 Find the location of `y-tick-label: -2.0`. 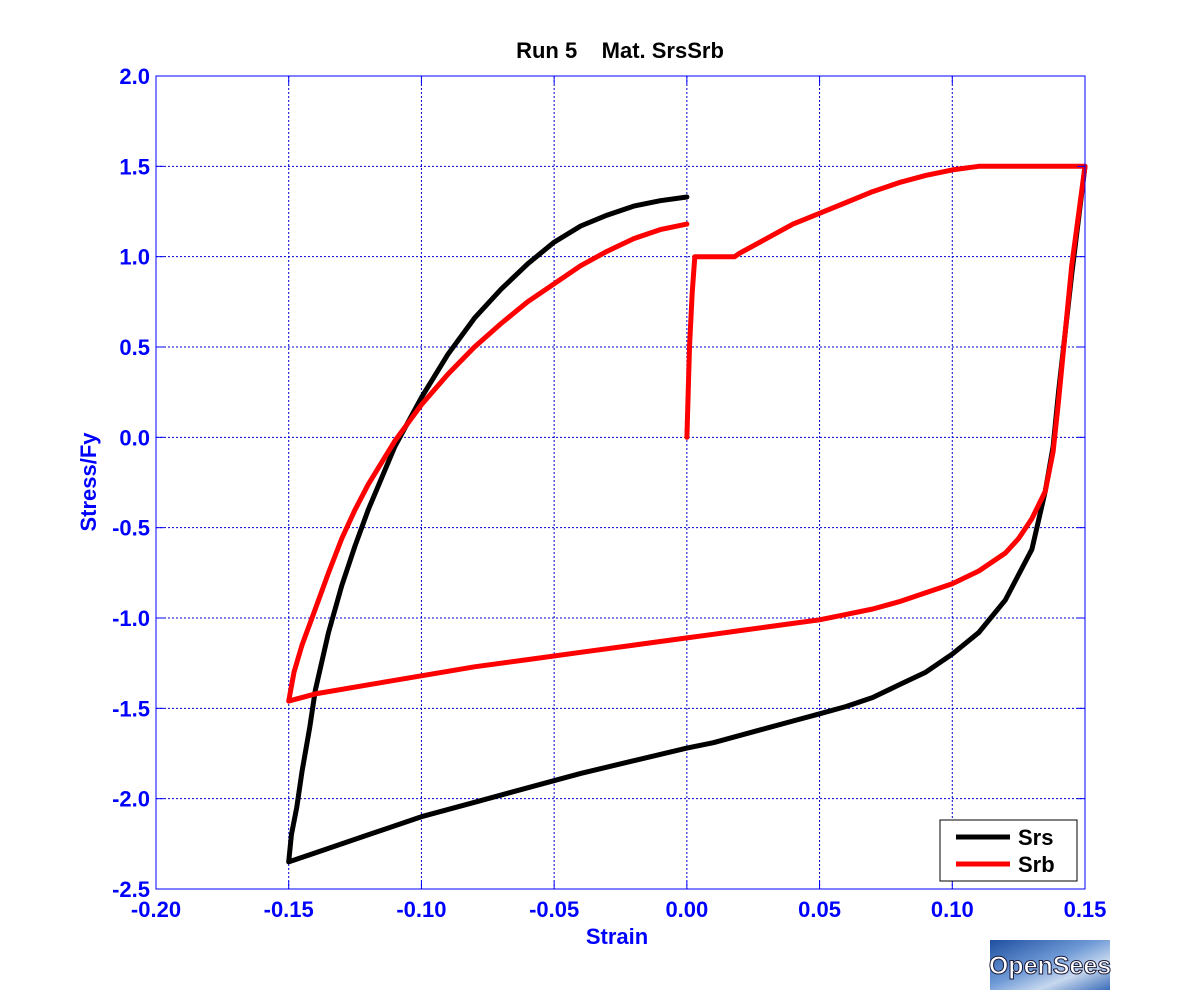

y-tick-label: -2.0 is located at coordinates (131, 799).